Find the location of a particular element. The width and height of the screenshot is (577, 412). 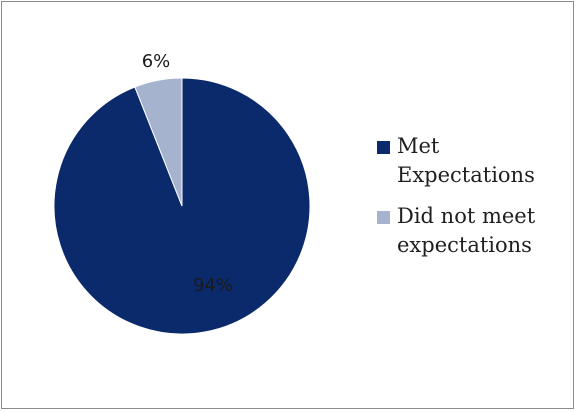

legend-item-met-expectations: Met Expectations is located at coordinates (456, 161).